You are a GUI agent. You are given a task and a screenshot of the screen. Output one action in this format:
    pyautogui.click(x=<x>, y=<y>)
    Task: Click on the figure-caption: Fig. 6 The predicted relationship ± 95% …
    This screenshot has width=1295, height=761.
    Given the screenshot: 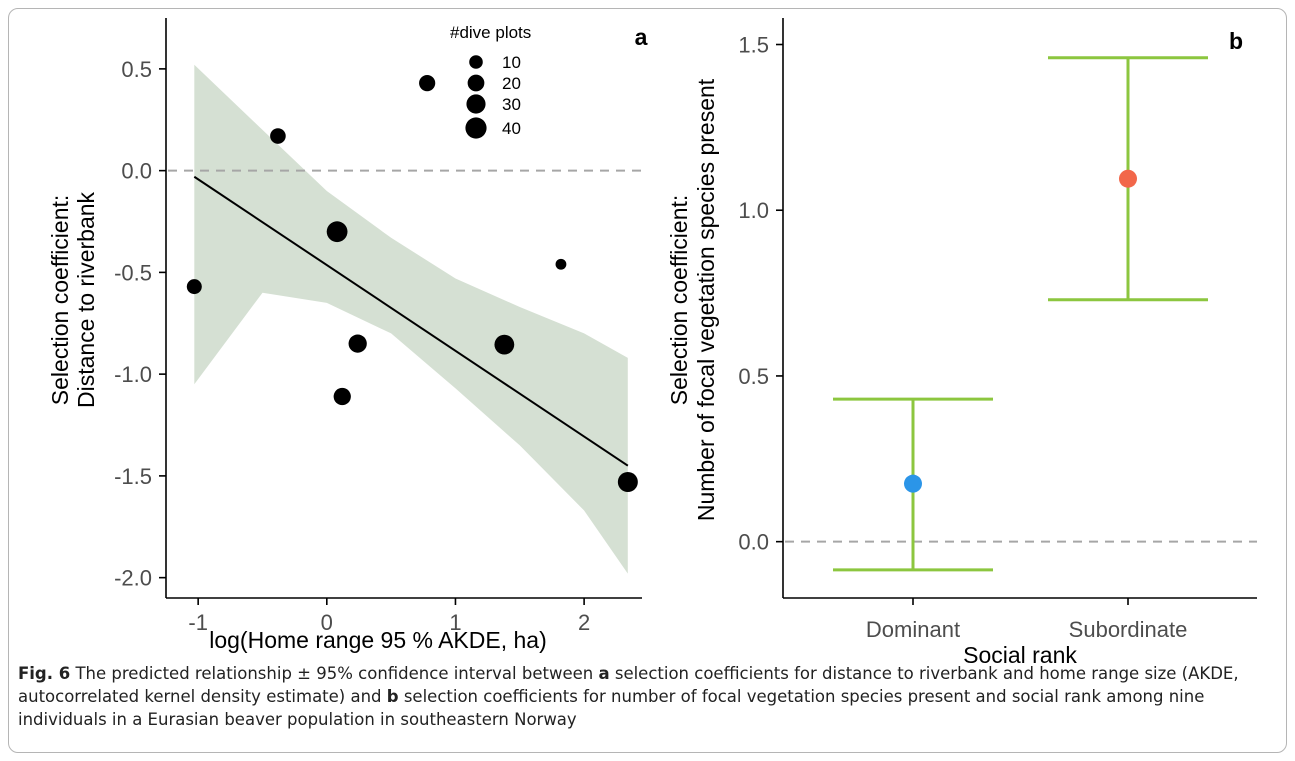 What is the action you would take?
    pyautogui.click(x=647, y=696)
    